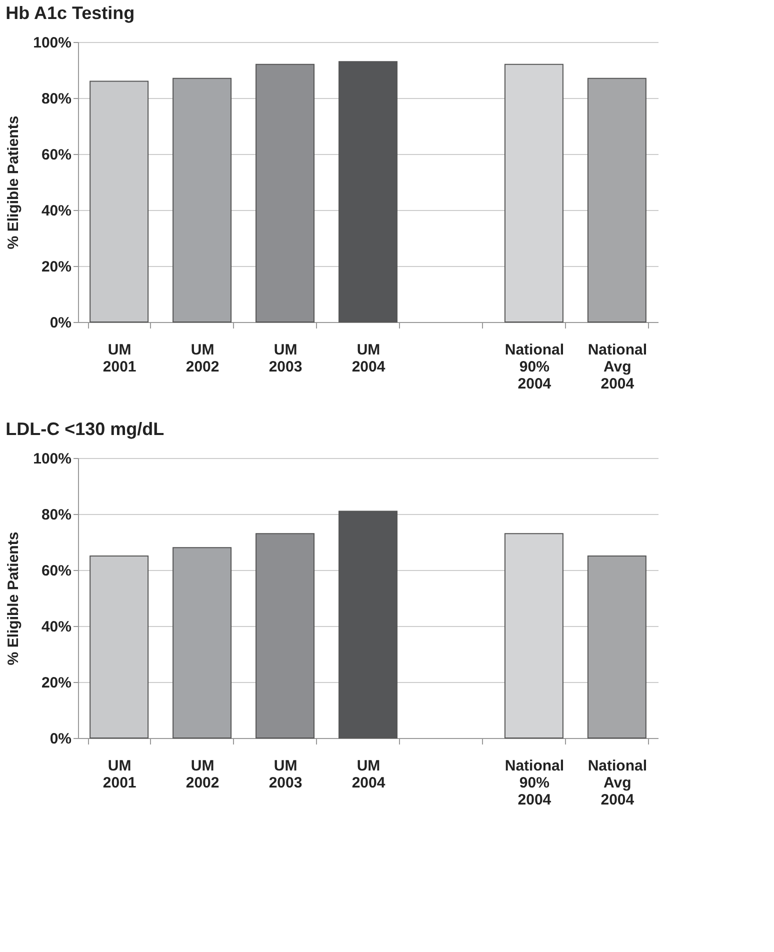  I want to click on chart-title: LDL-C <130 mg/dL, so click(85, 429).